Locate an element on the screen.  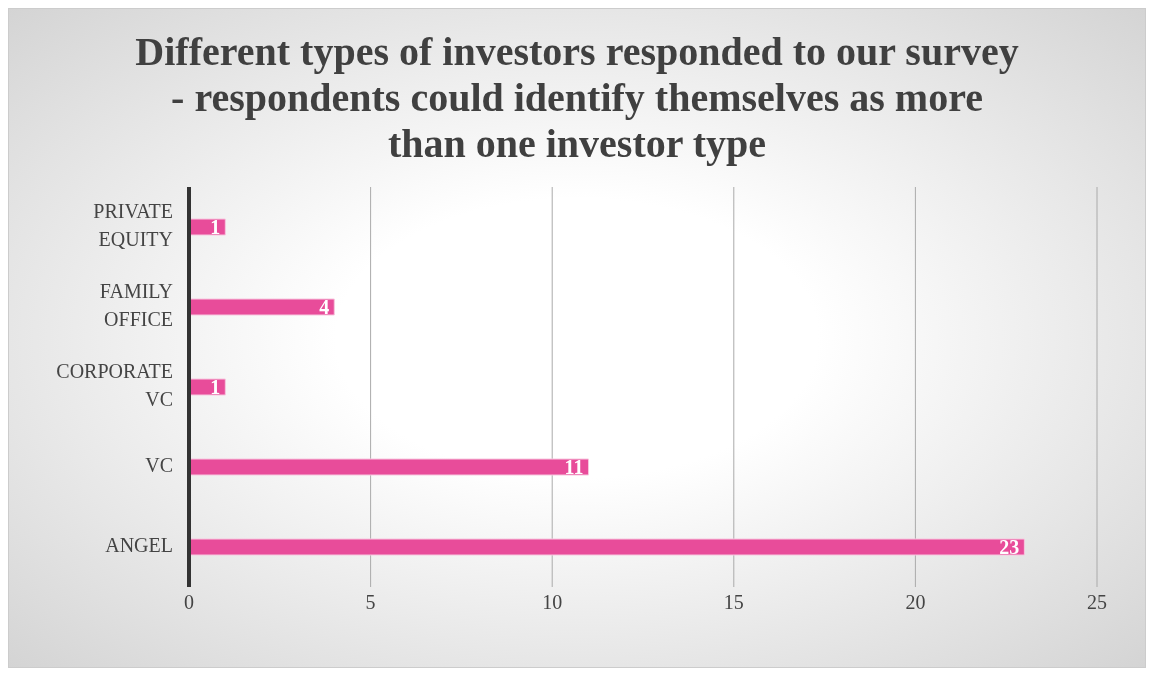
x-tick-label: 10 is located at coordinates (552, 602).